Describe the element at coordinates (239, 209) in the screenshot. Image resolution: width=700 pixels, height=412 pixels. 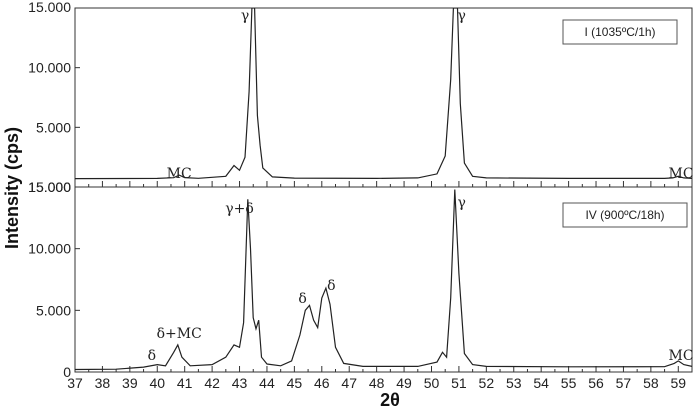
I see `panel-2-annotation: γ+δ` at that location.